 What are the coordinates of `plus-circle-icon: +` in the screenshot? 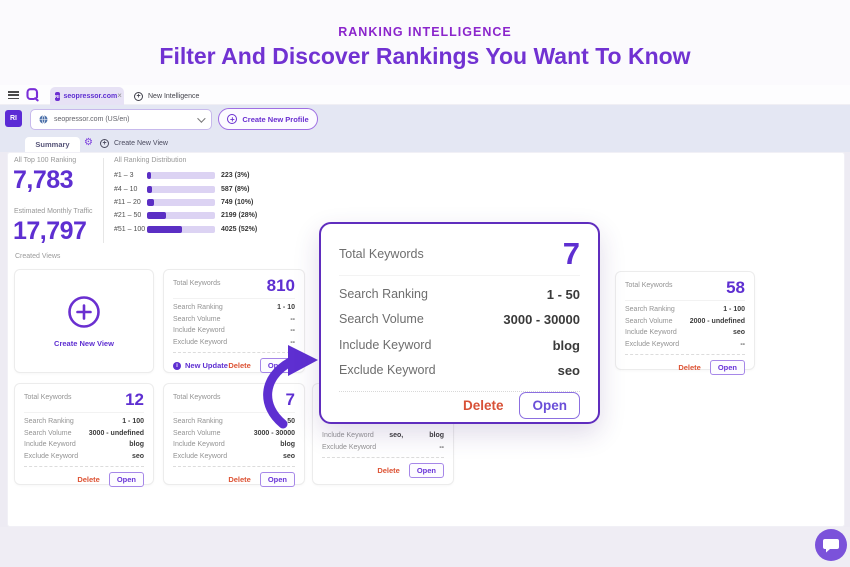 It's located at (232, 119).